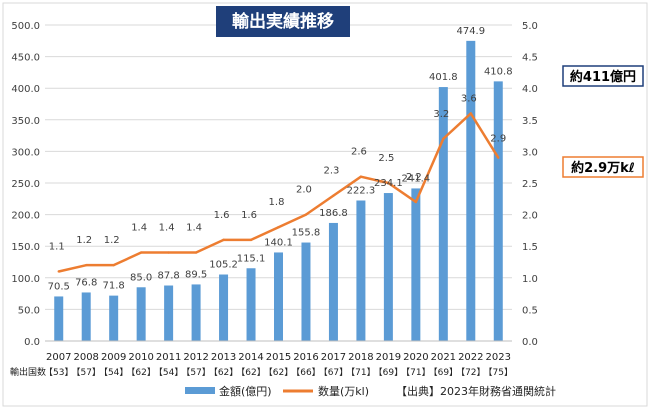 The width and height of the screenshot is (650, 413). I want to click on legend-label-amount: 金額(億円), so click(245, 391).